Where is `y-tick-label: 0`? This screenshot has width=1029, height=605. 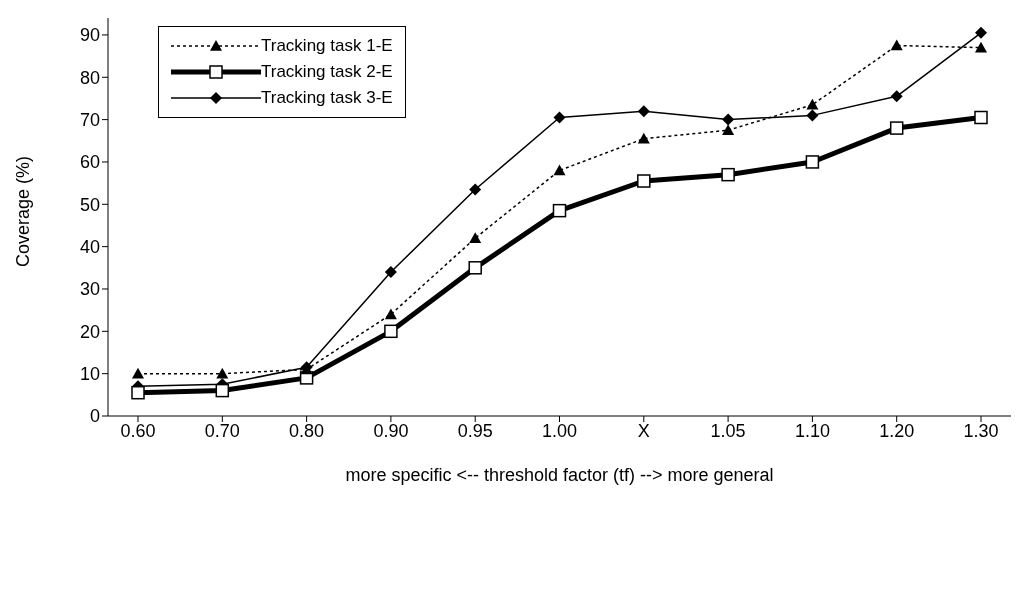 y-tick-label: 0 is located at coordinates (94, 416).